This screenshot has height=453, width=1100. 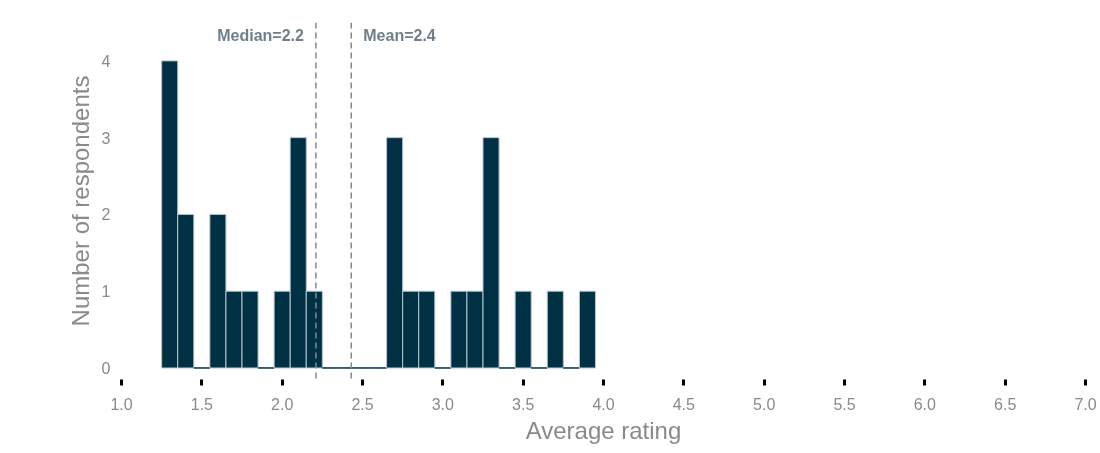 What do you see at coordinates (443, 404) in the screenshot?
I see `x-tick-label: 3.0` at bounding box center [443, 404].